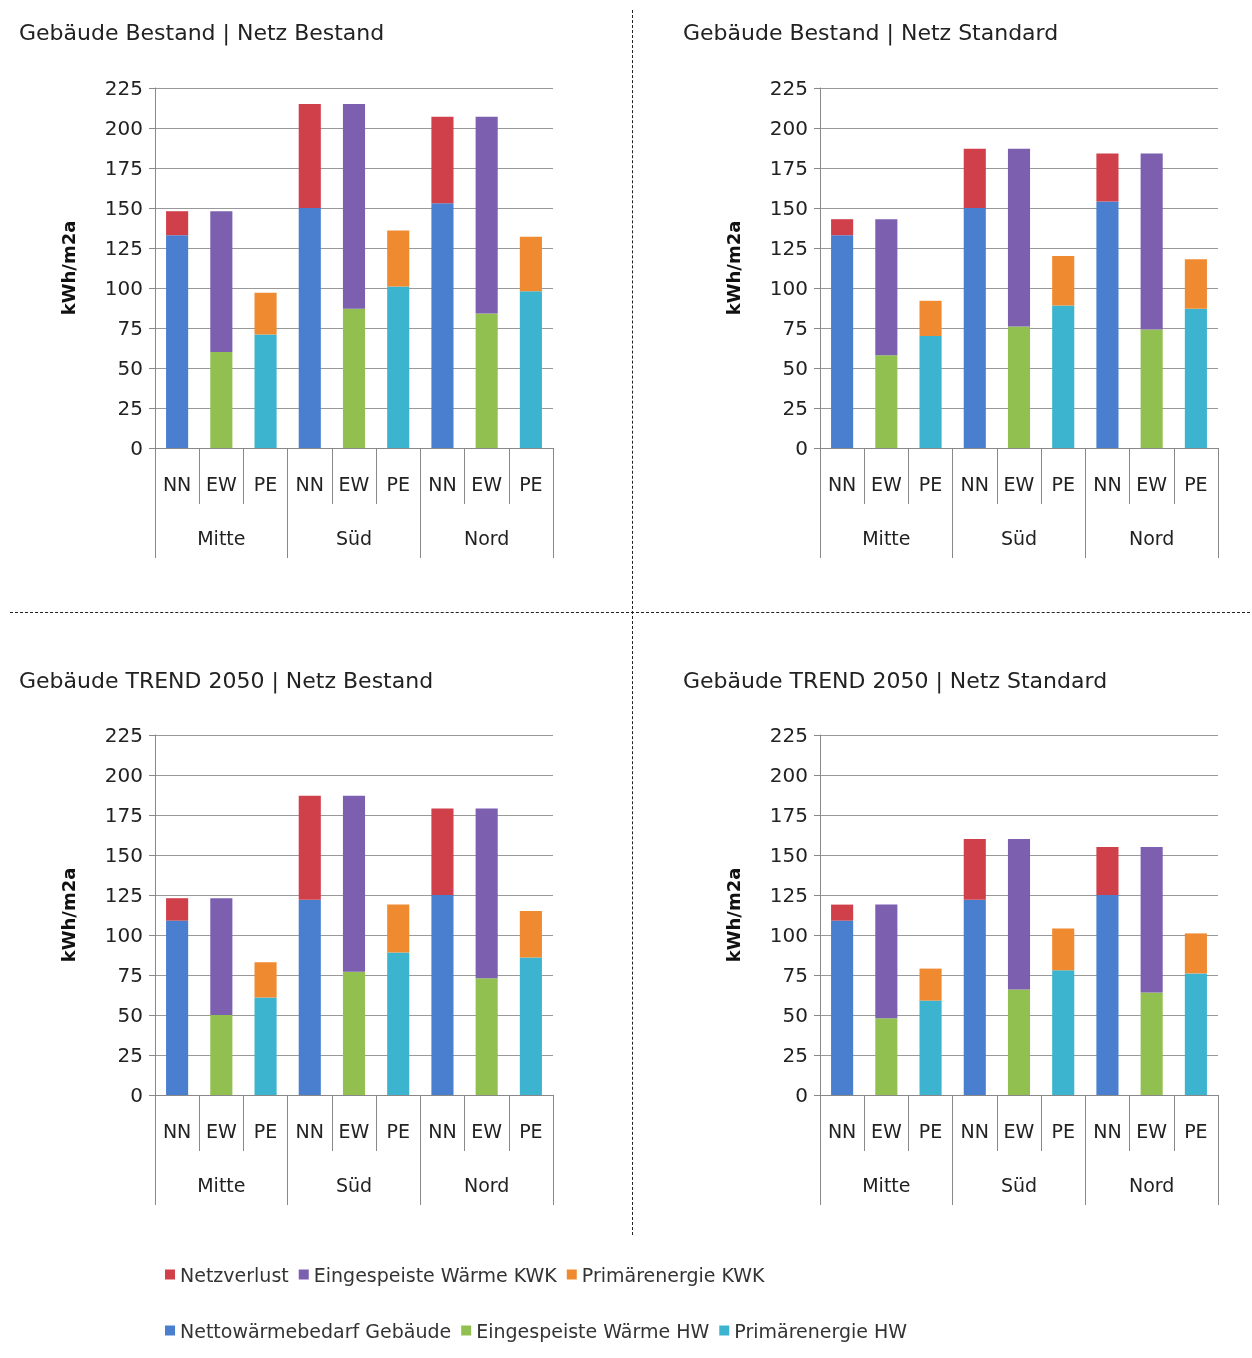 This screenshot has width=1252, height=1358. Describe the element at coordinates (895, 680) in the screenshot. I see `chart-title: Gebäude TREND 2050 | Netz Standard` at that location.